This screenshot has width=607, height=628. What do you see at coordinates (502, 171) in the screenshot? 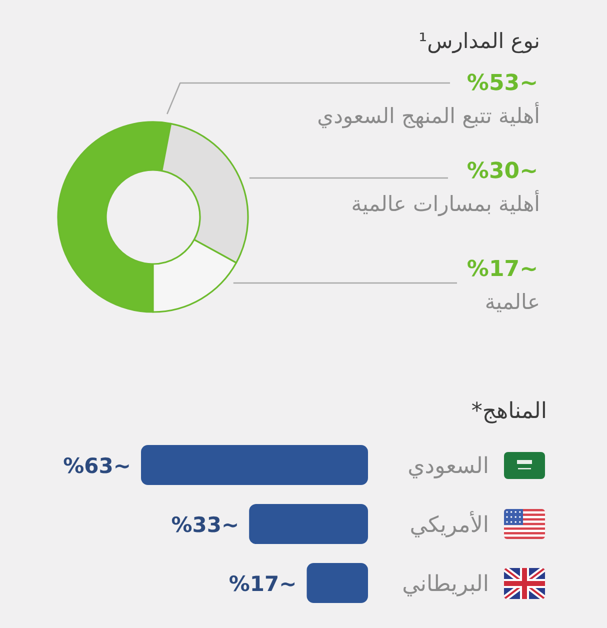
I see `data-label: %30~` at bounding box center [502, 171].